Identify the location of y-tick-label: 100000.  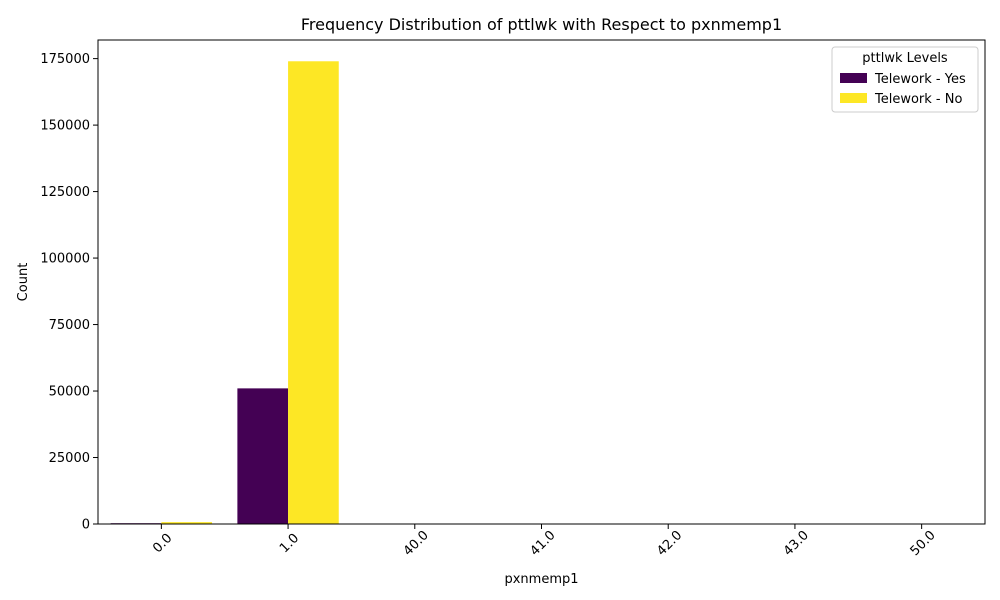
(65, 259).